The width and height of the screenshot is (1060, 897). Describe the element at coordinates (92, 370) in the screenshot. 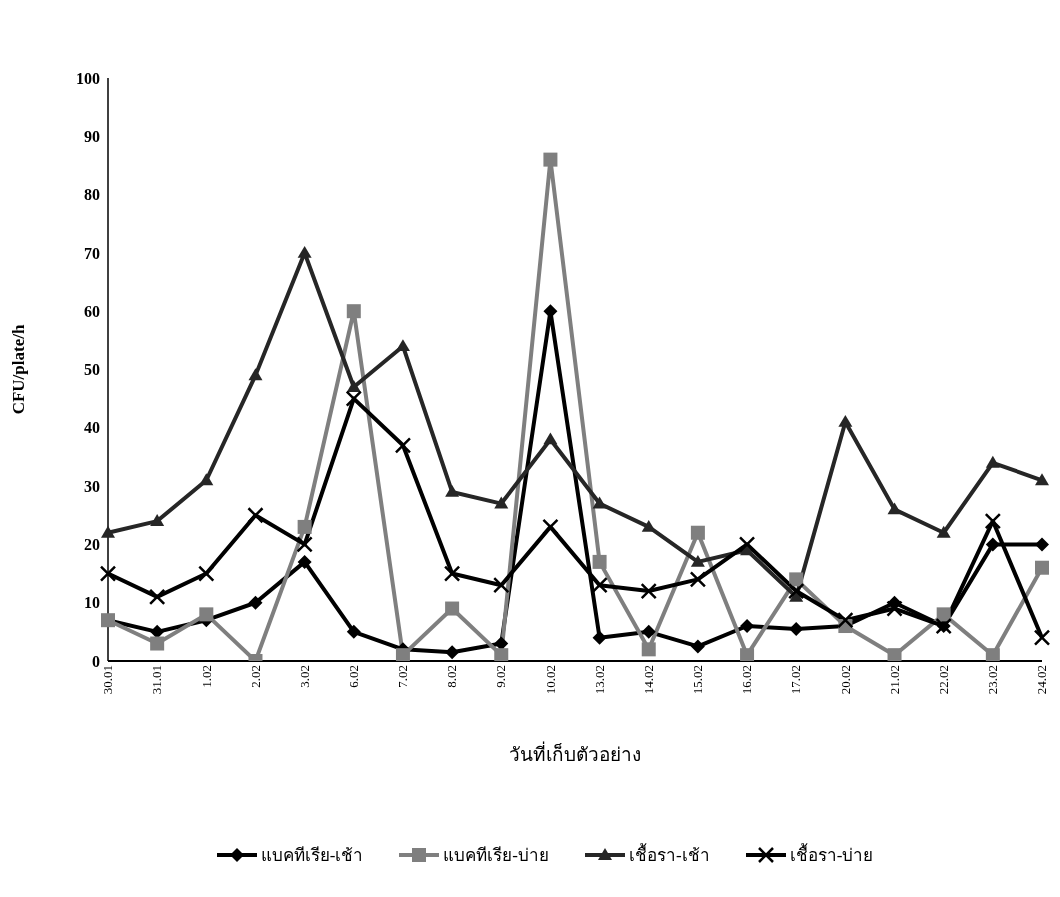

I see `y-tick-label: 50` at that location.